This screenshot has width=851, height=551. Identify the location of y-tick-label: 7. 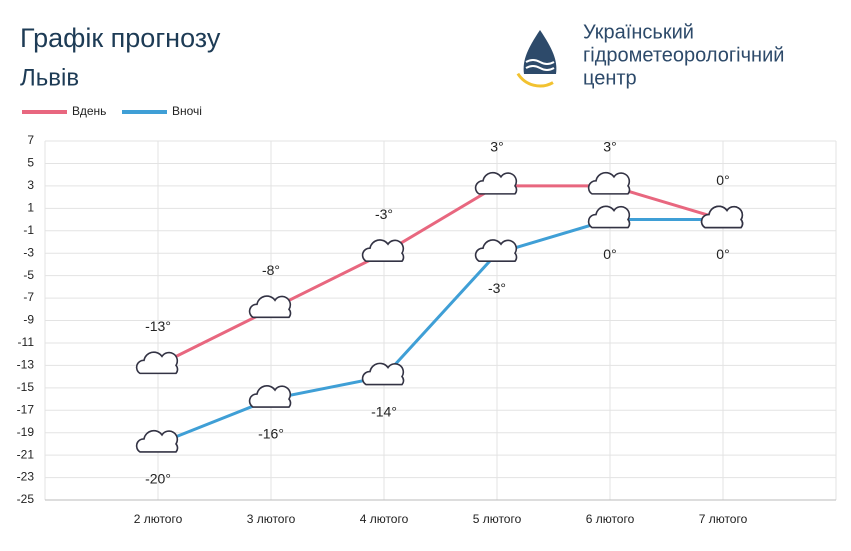
(30, 140).